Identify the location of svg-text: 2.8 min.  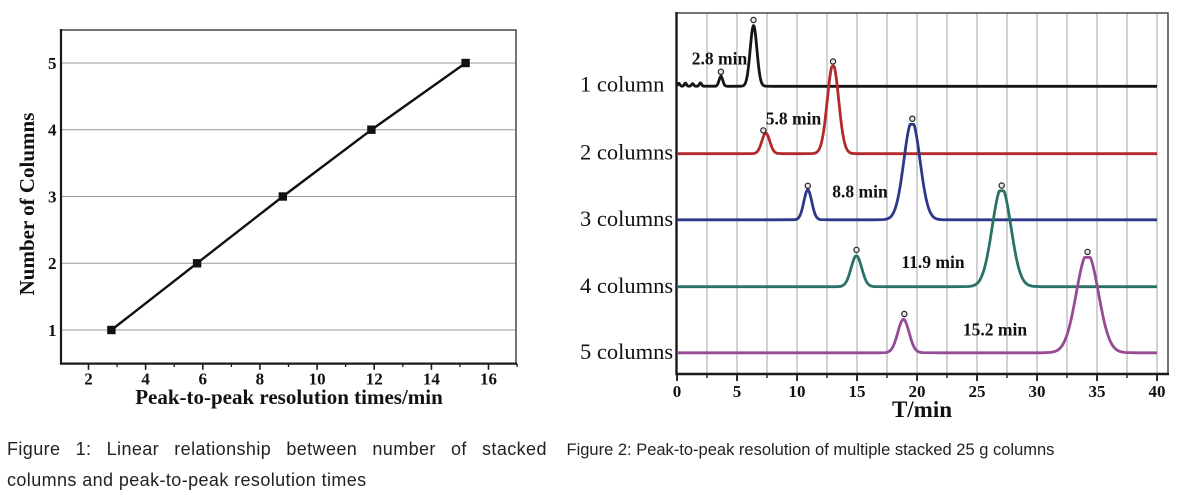
(720, 58).